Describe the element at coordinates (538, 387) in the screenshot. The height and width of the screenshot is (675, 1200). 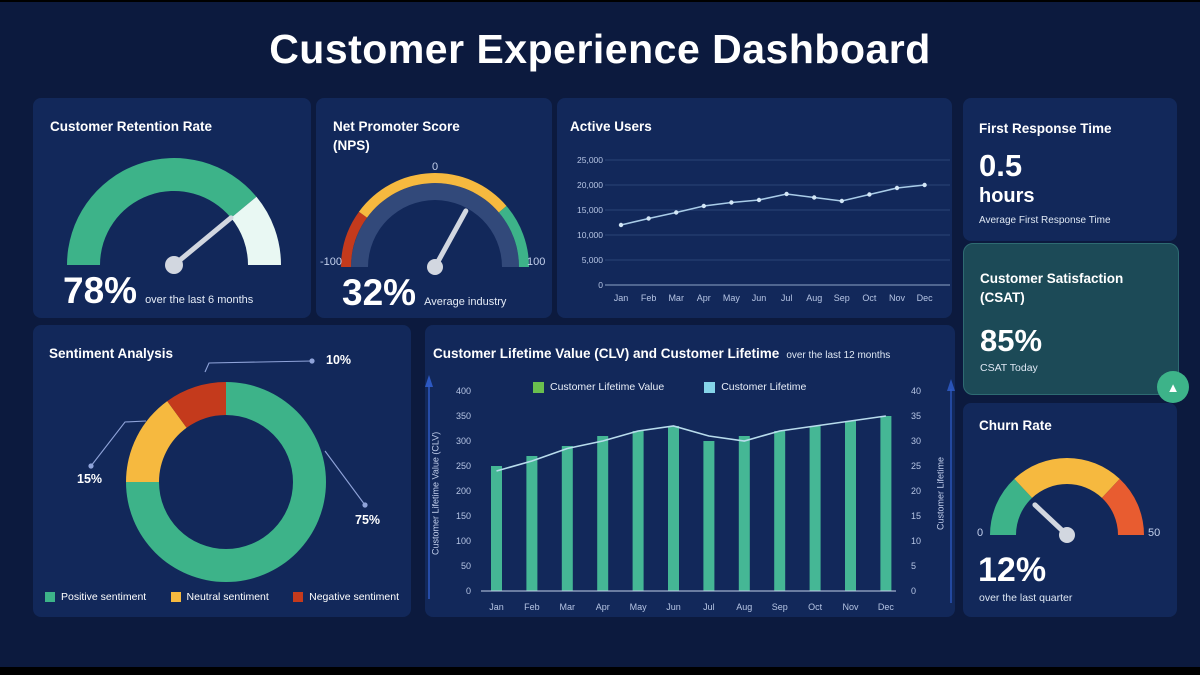
I see `clv-bar-swatch-icon` at that location.